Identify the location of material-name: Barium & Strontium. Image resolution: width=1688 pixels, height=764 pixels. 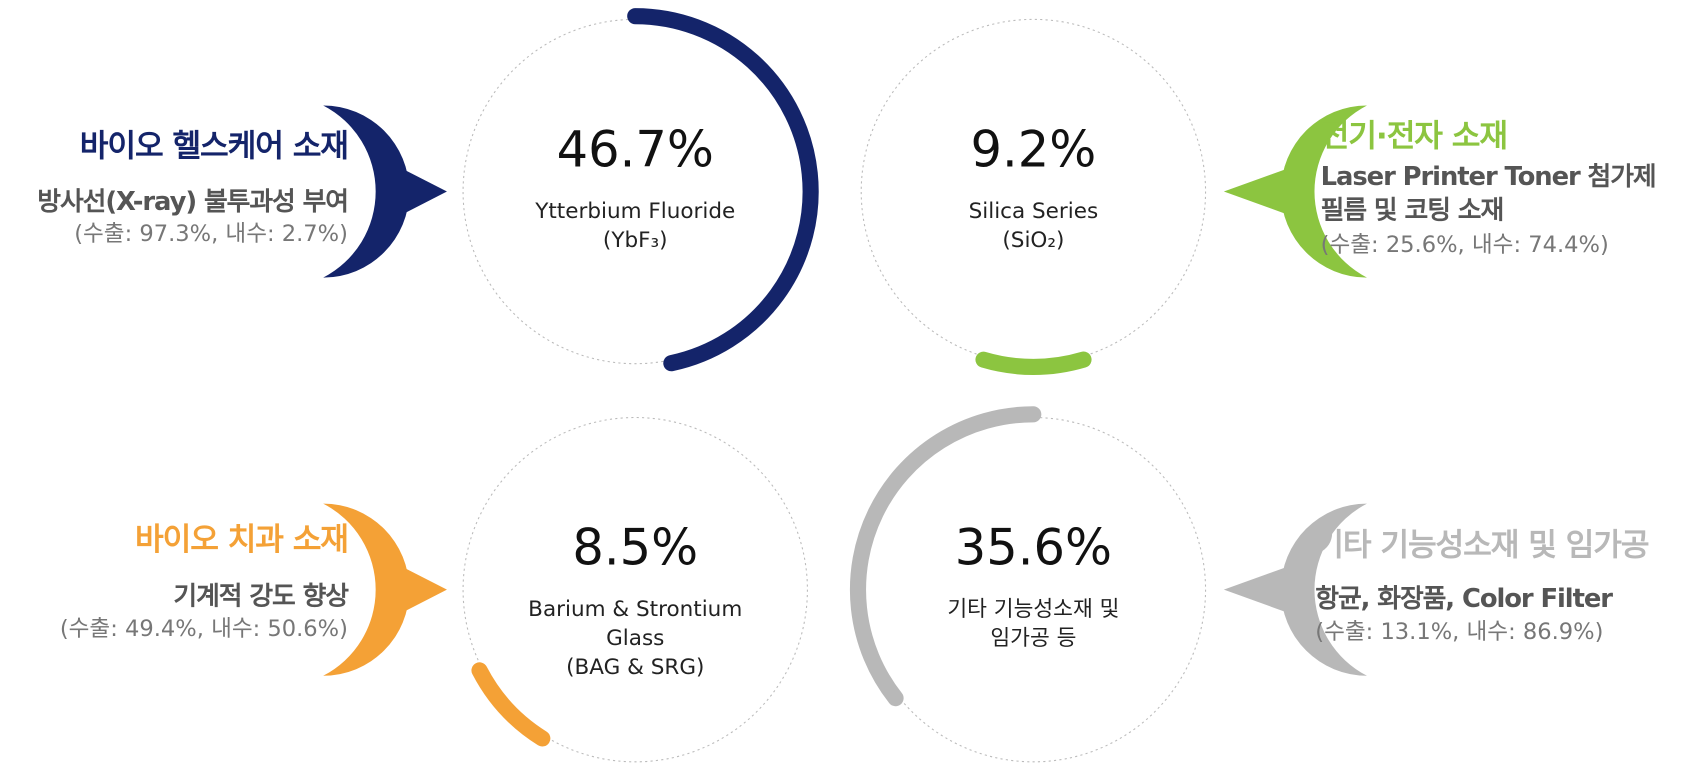
(635, 609).